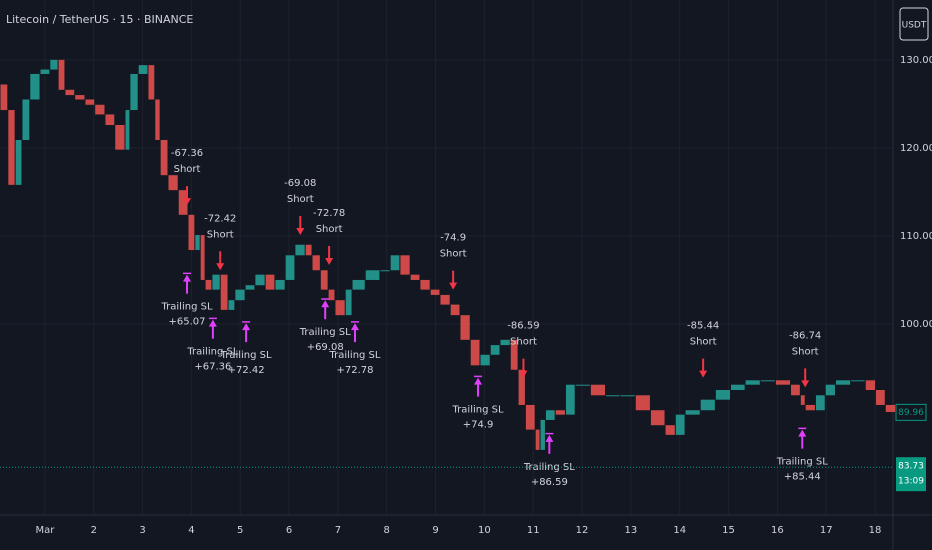  I want to click on signal: Trailing SL +67.36, so click(212, 345).